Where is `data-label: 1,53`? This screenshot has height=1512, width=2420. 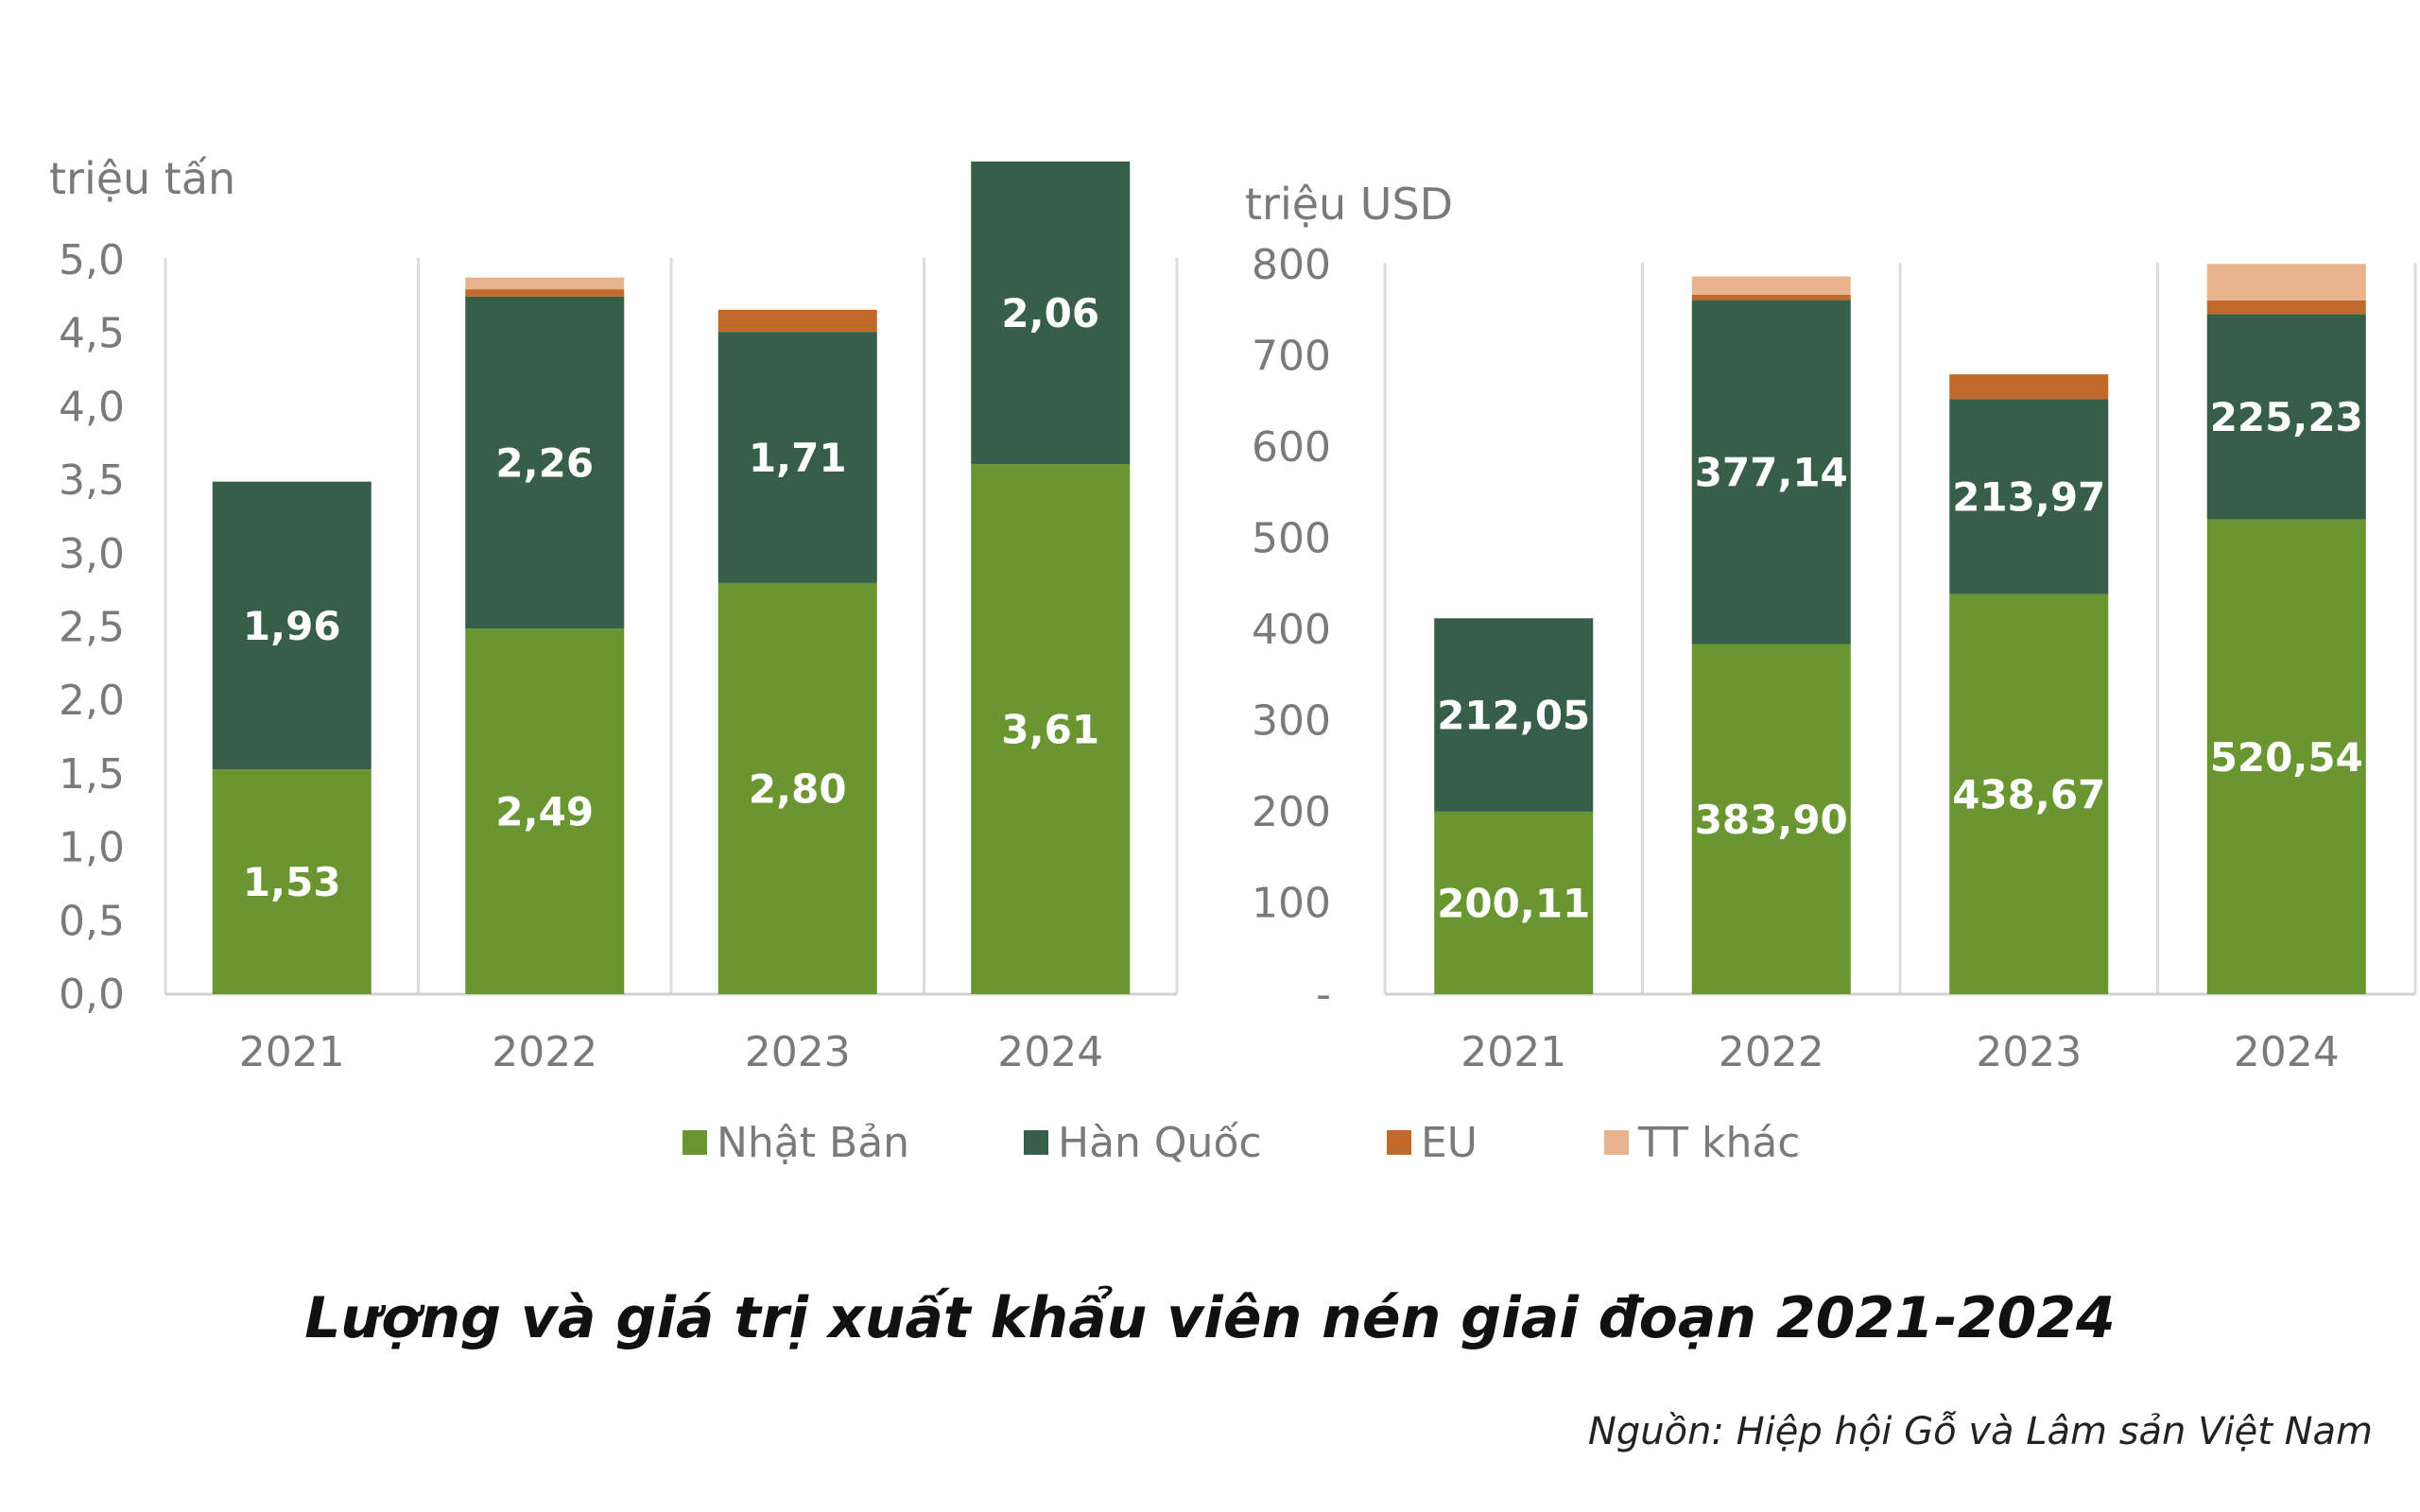
data-label: 1,53 is located at coordinates (292, 882).